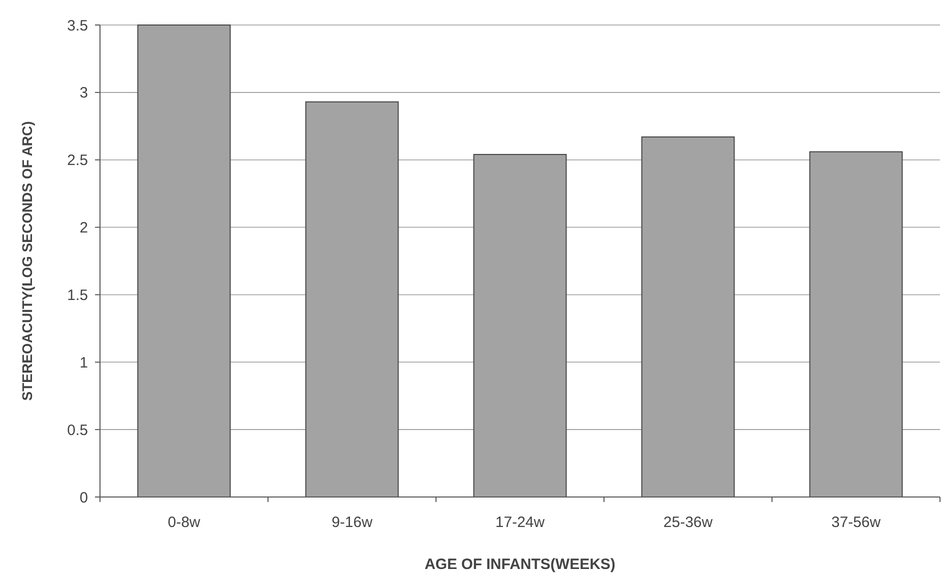 The height and width of the screenshot is (577, 948). I want to click on y-axis-title: STEREOACUITY(LOG SECONDS OF ARC), so click(27, 261).